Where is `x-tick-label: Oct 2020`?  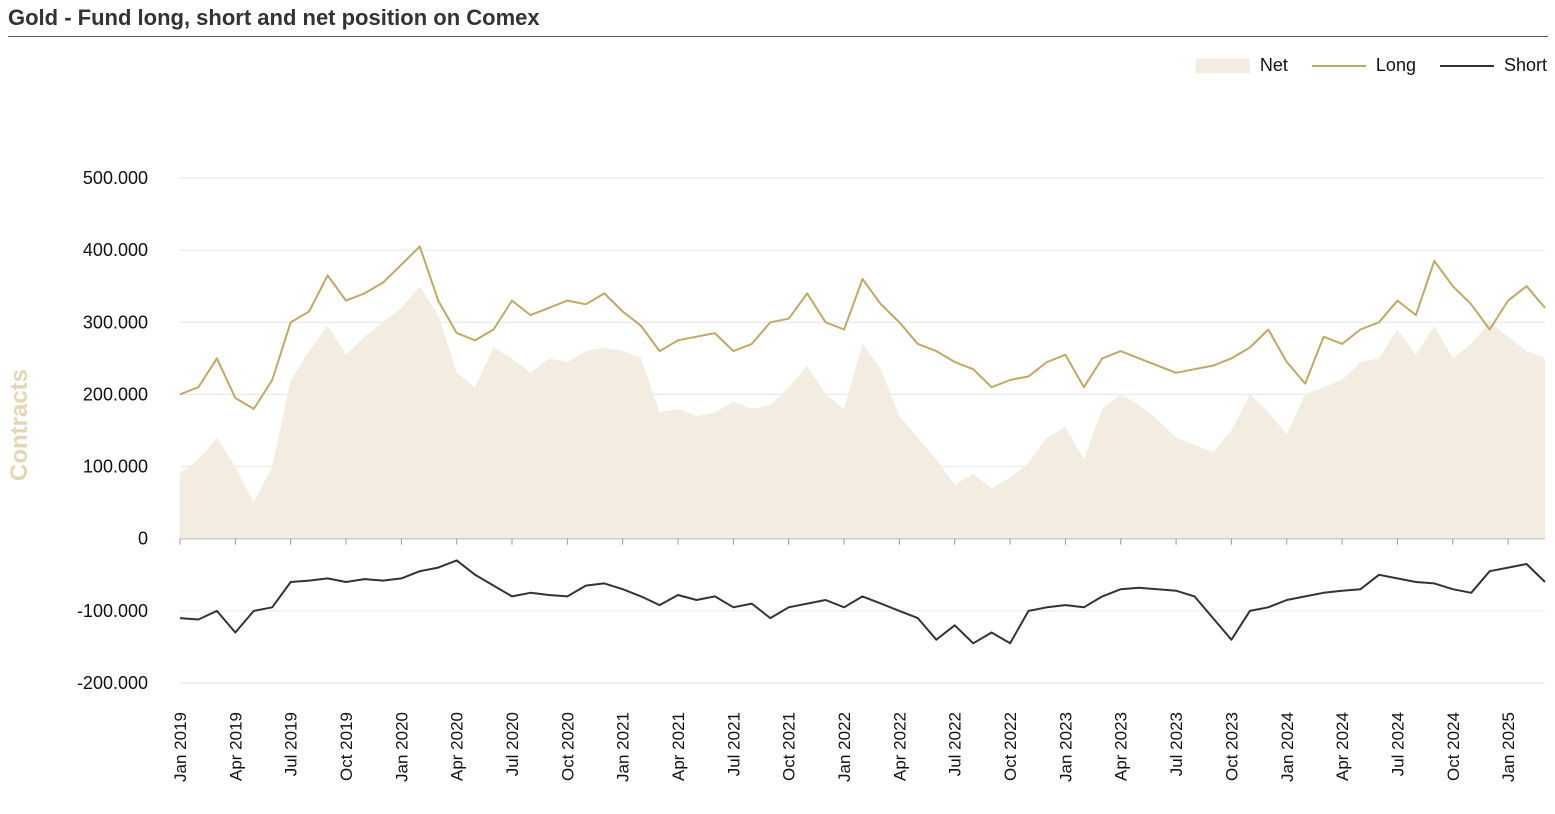
x-tick-label: Oct 2020 is located at coordinates (567, 746).